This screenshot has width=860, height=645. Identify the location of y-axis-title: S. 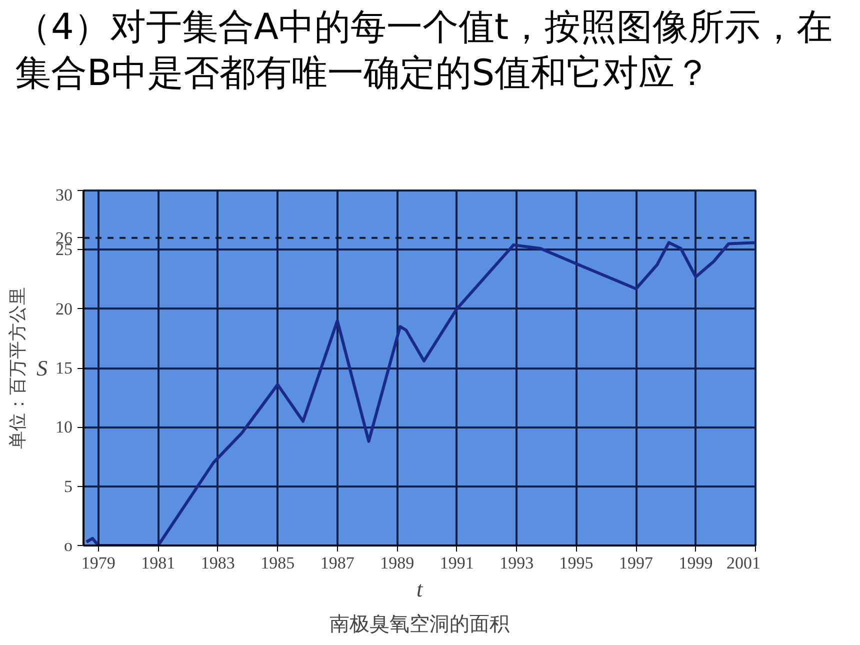
(42, 368).